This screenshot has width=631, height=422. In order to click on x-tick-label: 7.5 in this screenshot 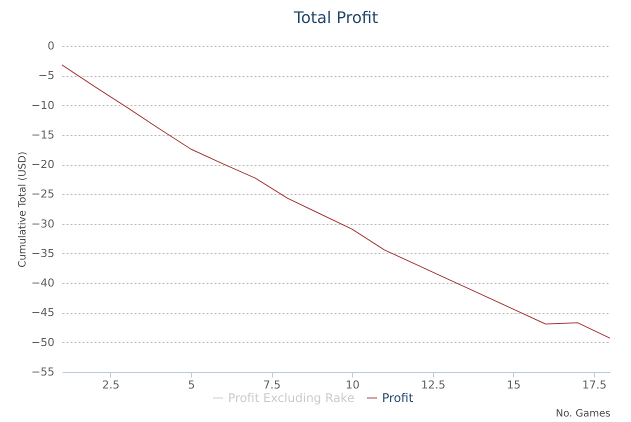, I will do `click(272, 385)`.